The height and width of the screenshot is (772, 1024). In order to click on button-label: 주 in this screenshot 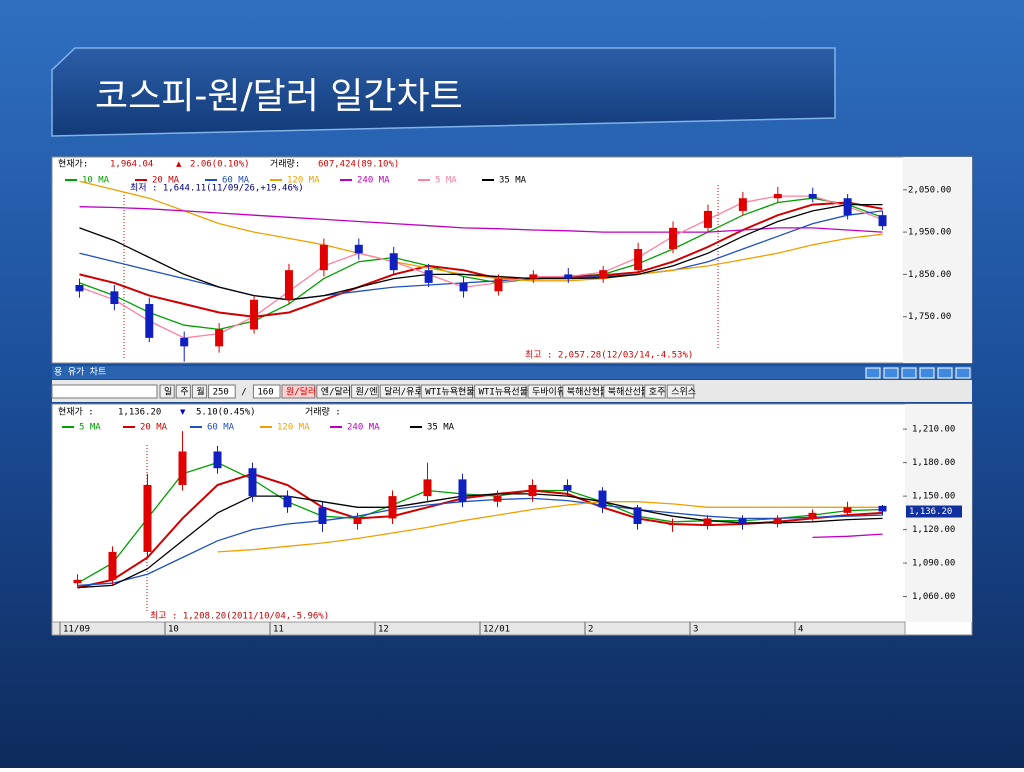, I will do `click(184, 392)`.